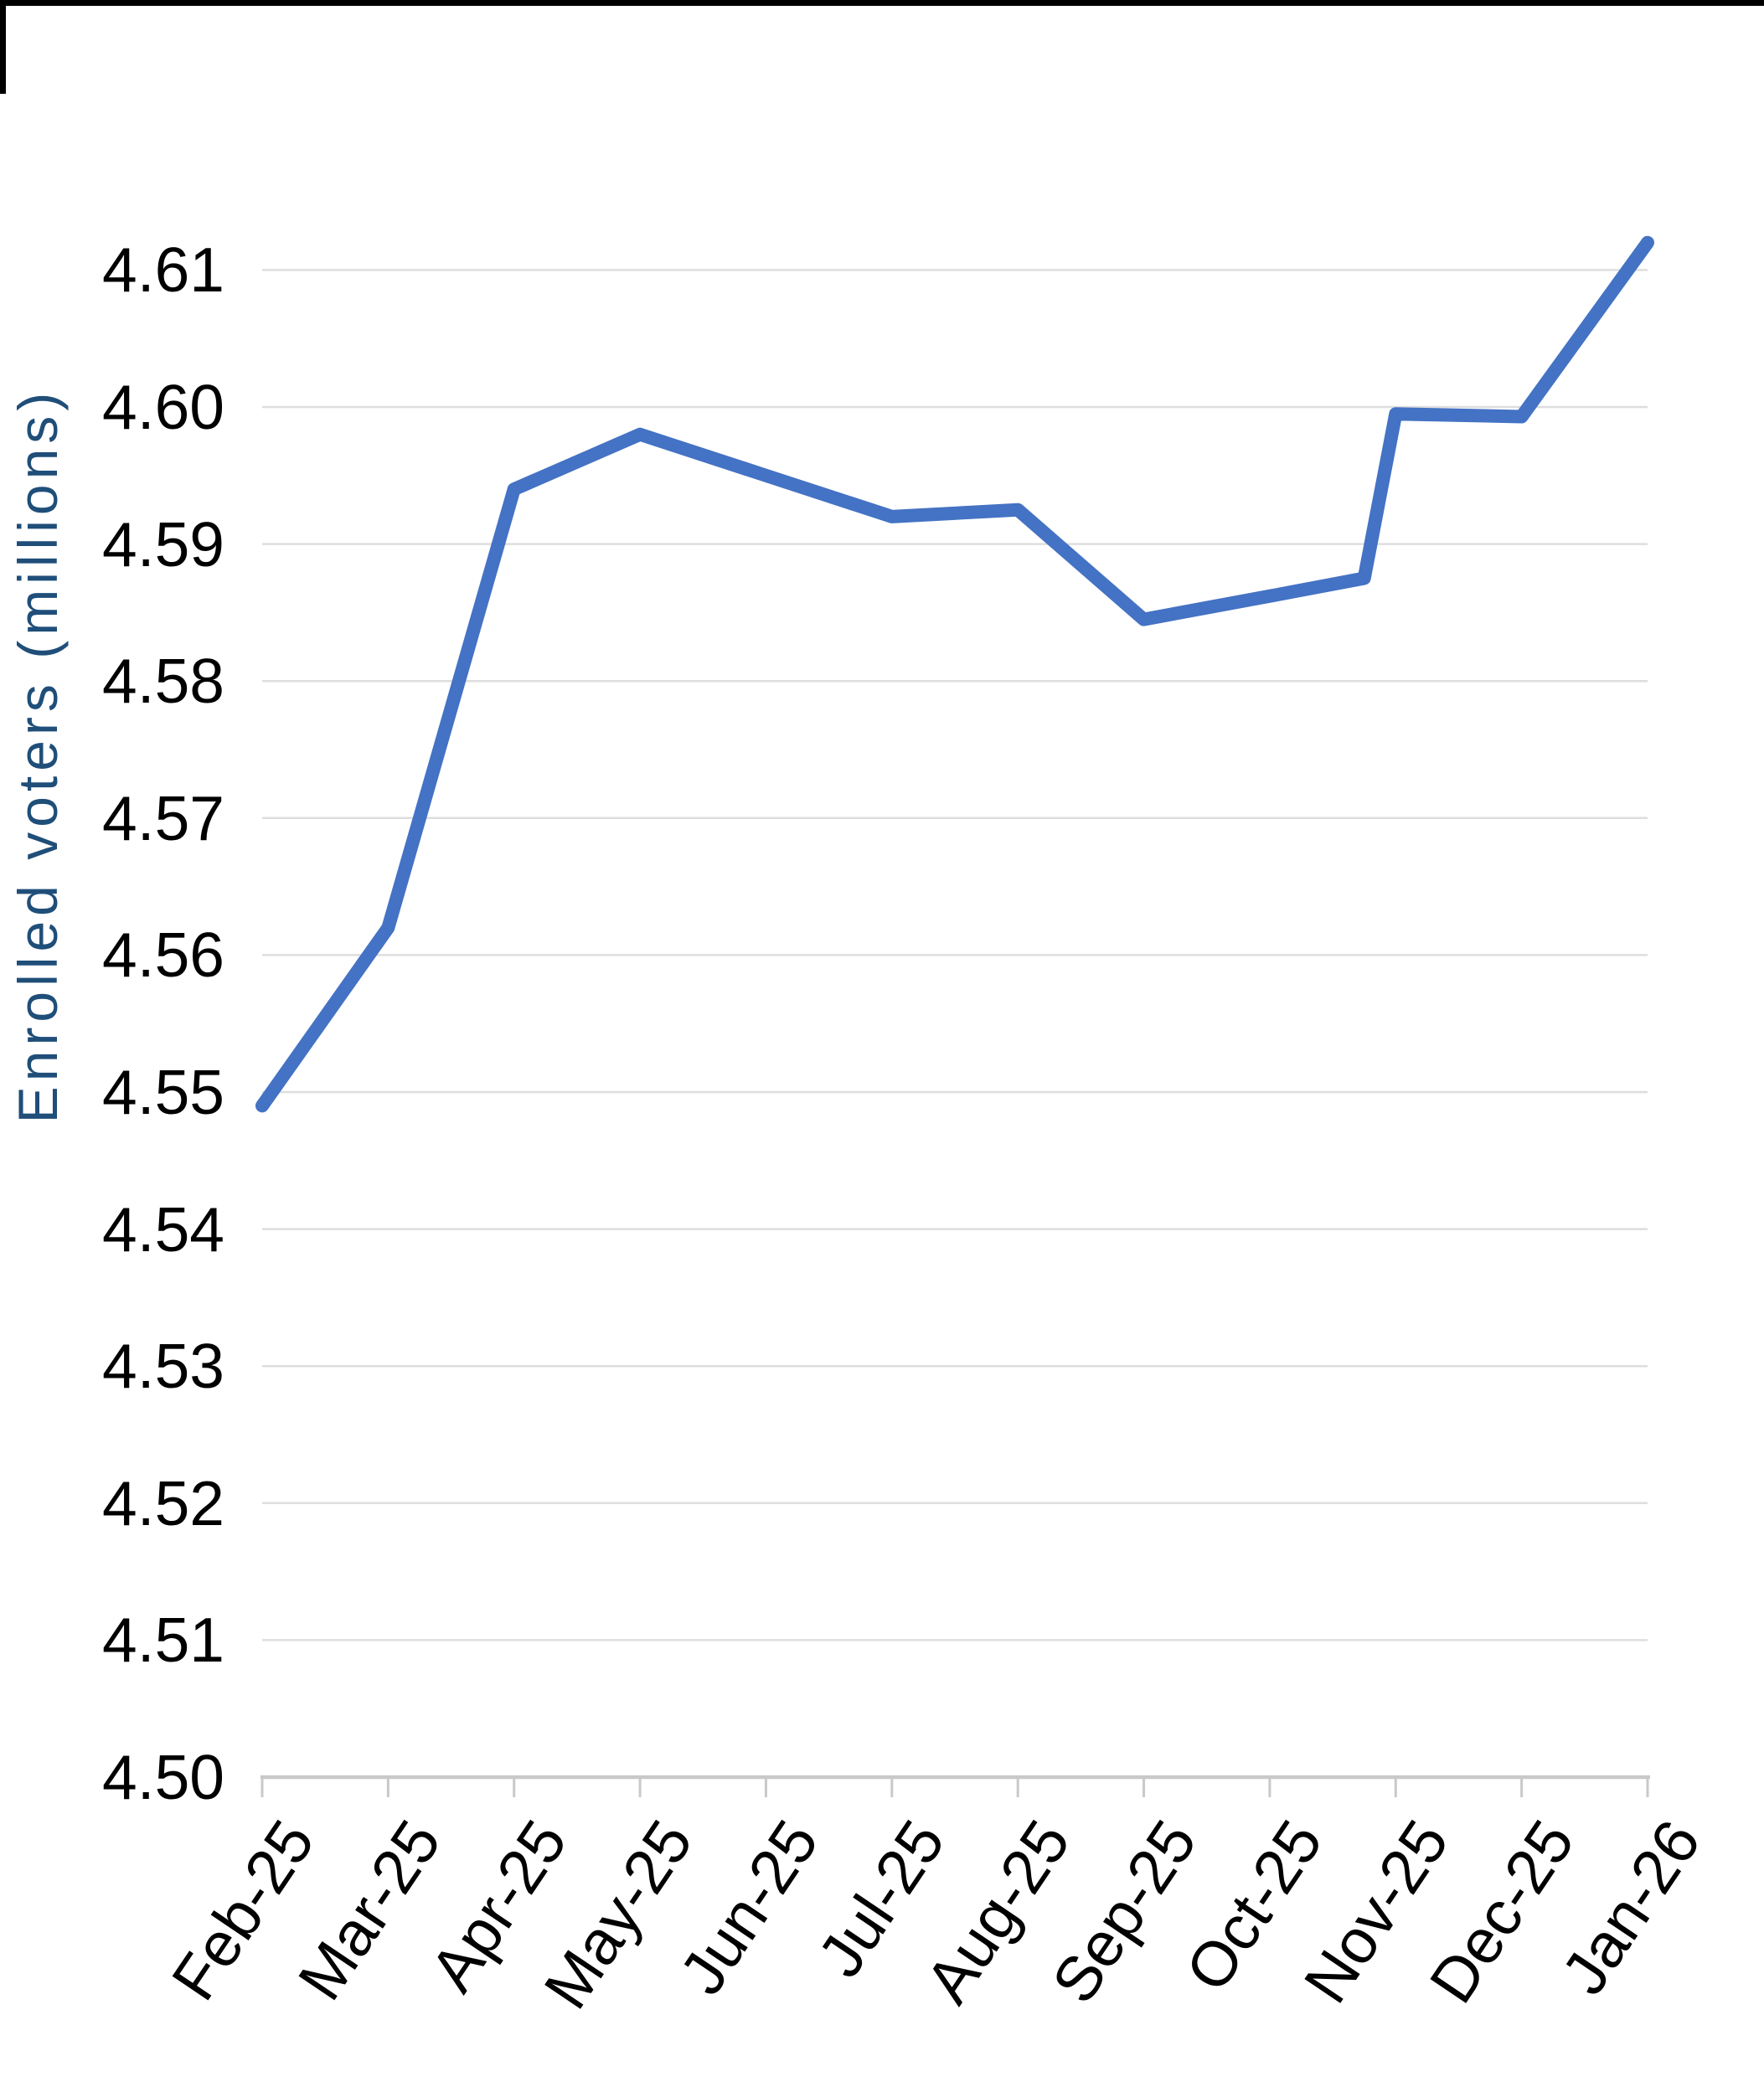  I want to click on left-border, so click(3, 47).